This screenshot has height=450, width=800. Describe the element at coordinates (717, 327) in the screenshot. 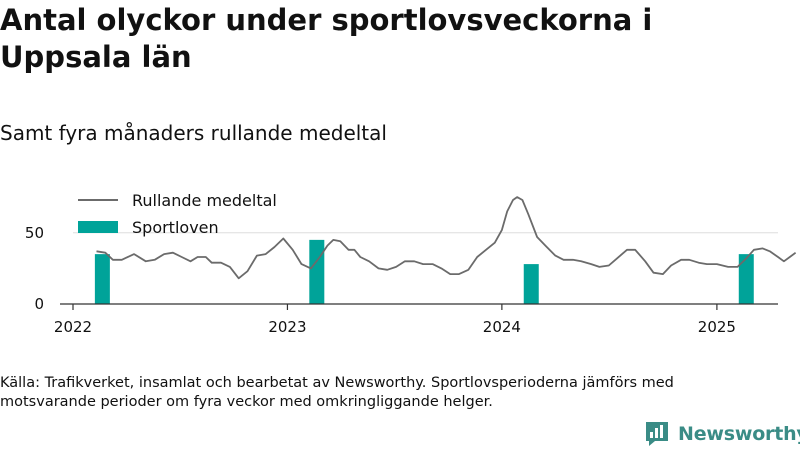

I see `x-tick-label: 2025` at that location.